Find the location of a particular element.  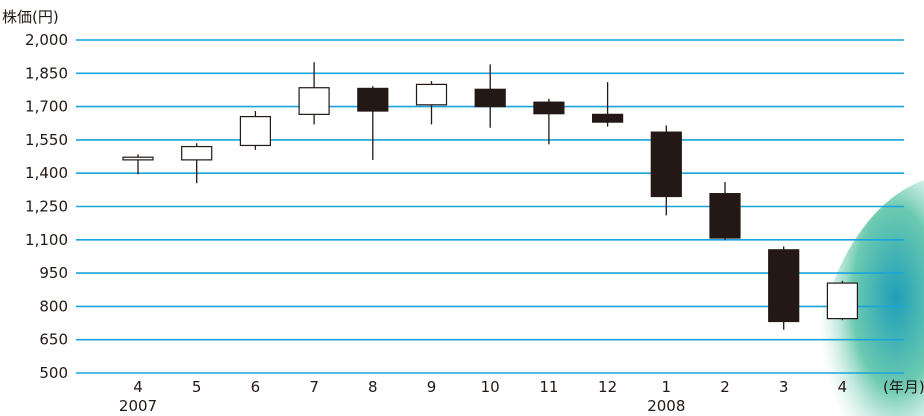

y-tick-label: 650 is located at coordinates (53, 340).